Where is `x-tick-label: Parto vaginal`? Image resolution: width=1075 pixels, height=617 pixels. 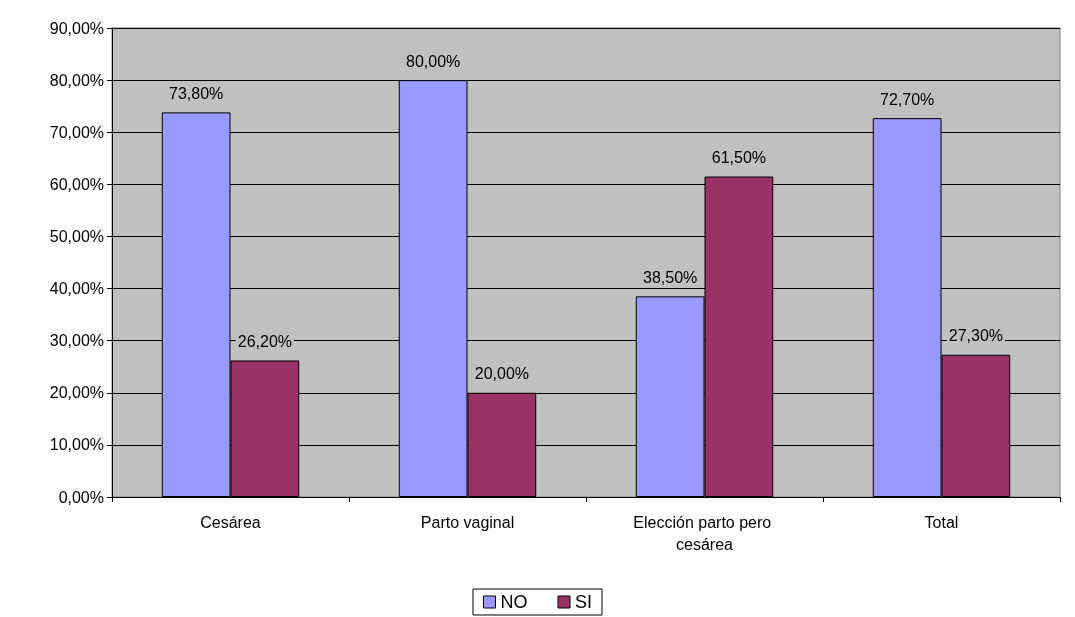 x-tick-label: Parto vaginal is located at coordinates (467, 522).